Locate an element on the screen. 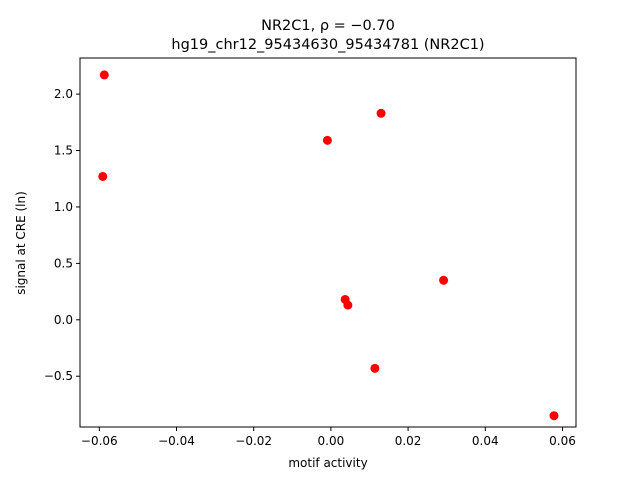 The width and height of the screenshot is (640, 480). x-tick-label: −0.06 is located at coordinates (99, 441).